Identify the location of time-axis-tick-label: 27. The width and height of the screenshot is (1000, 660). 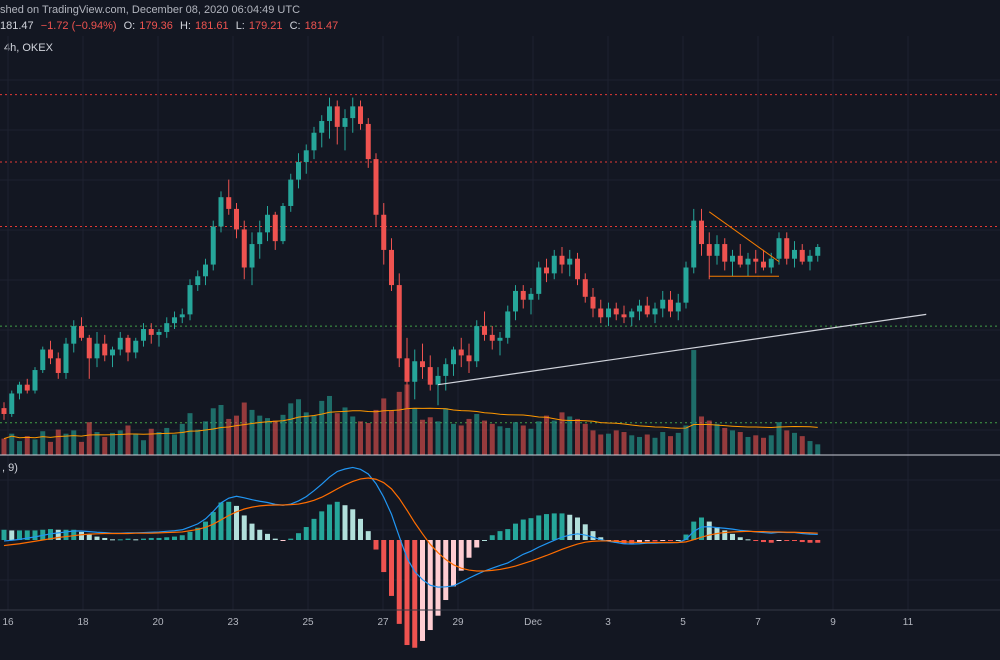
(383, 622).